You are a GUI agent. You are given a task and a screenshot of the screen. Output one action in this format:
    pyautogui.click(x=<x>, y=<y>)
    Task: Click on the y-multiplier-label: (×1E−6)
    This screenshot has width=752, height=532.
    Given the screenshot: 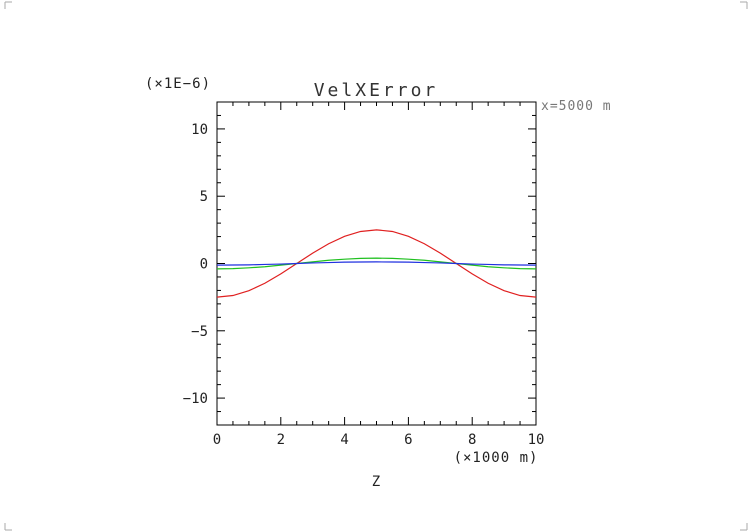 What is the action you would take?
    pyautogui.click(x=178, y=84)
    